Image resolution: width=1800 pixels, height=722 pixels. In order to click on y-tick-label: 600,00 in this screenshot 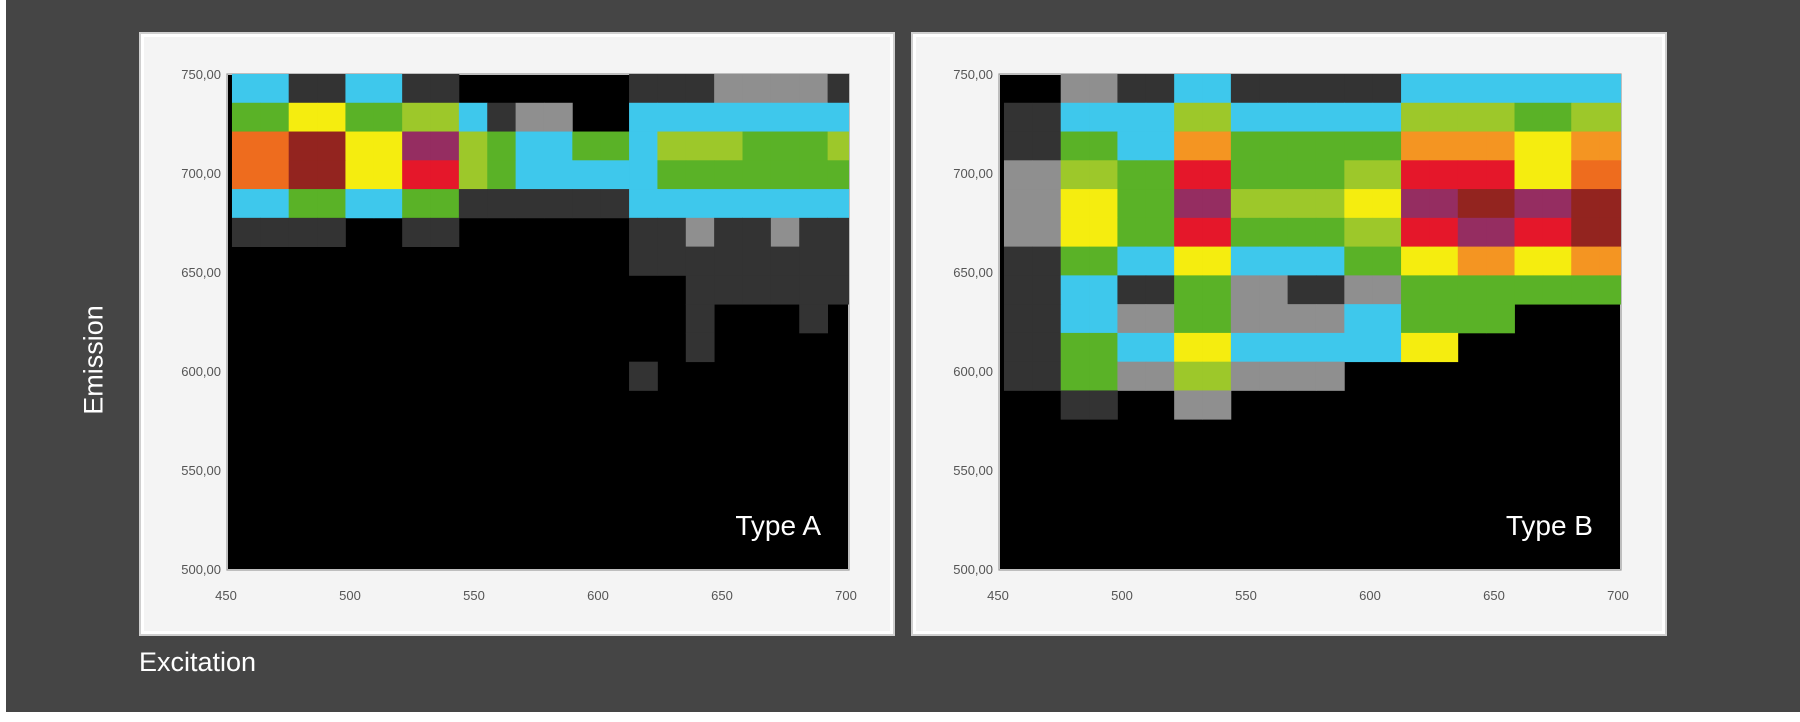, I will do `click(973, 371)`.